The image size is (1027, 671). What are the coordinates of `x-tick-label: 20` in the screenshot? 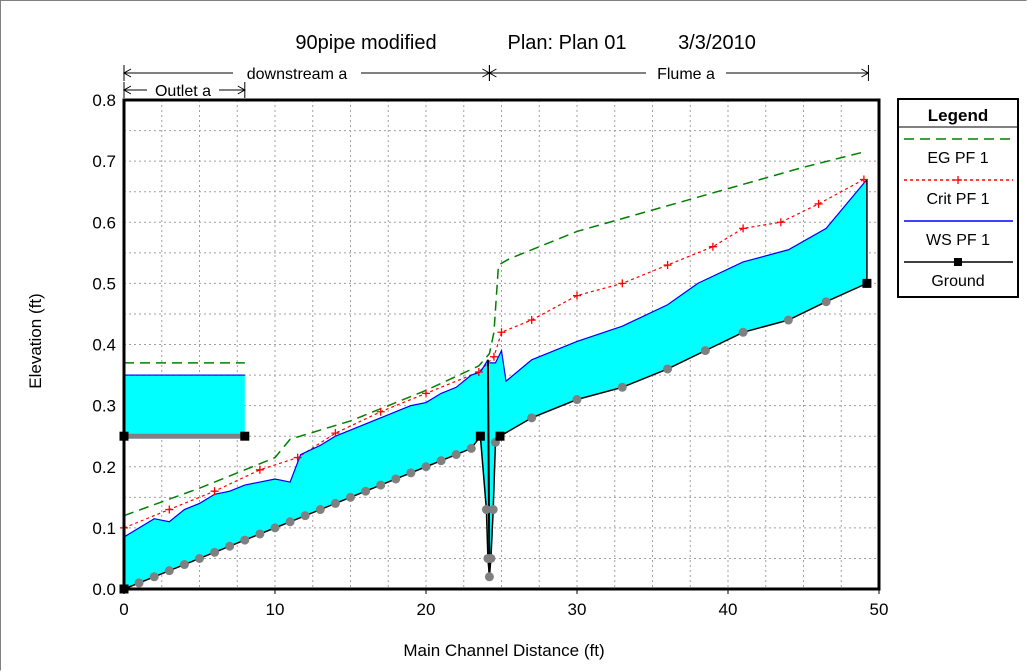 It's located at (426, 609).